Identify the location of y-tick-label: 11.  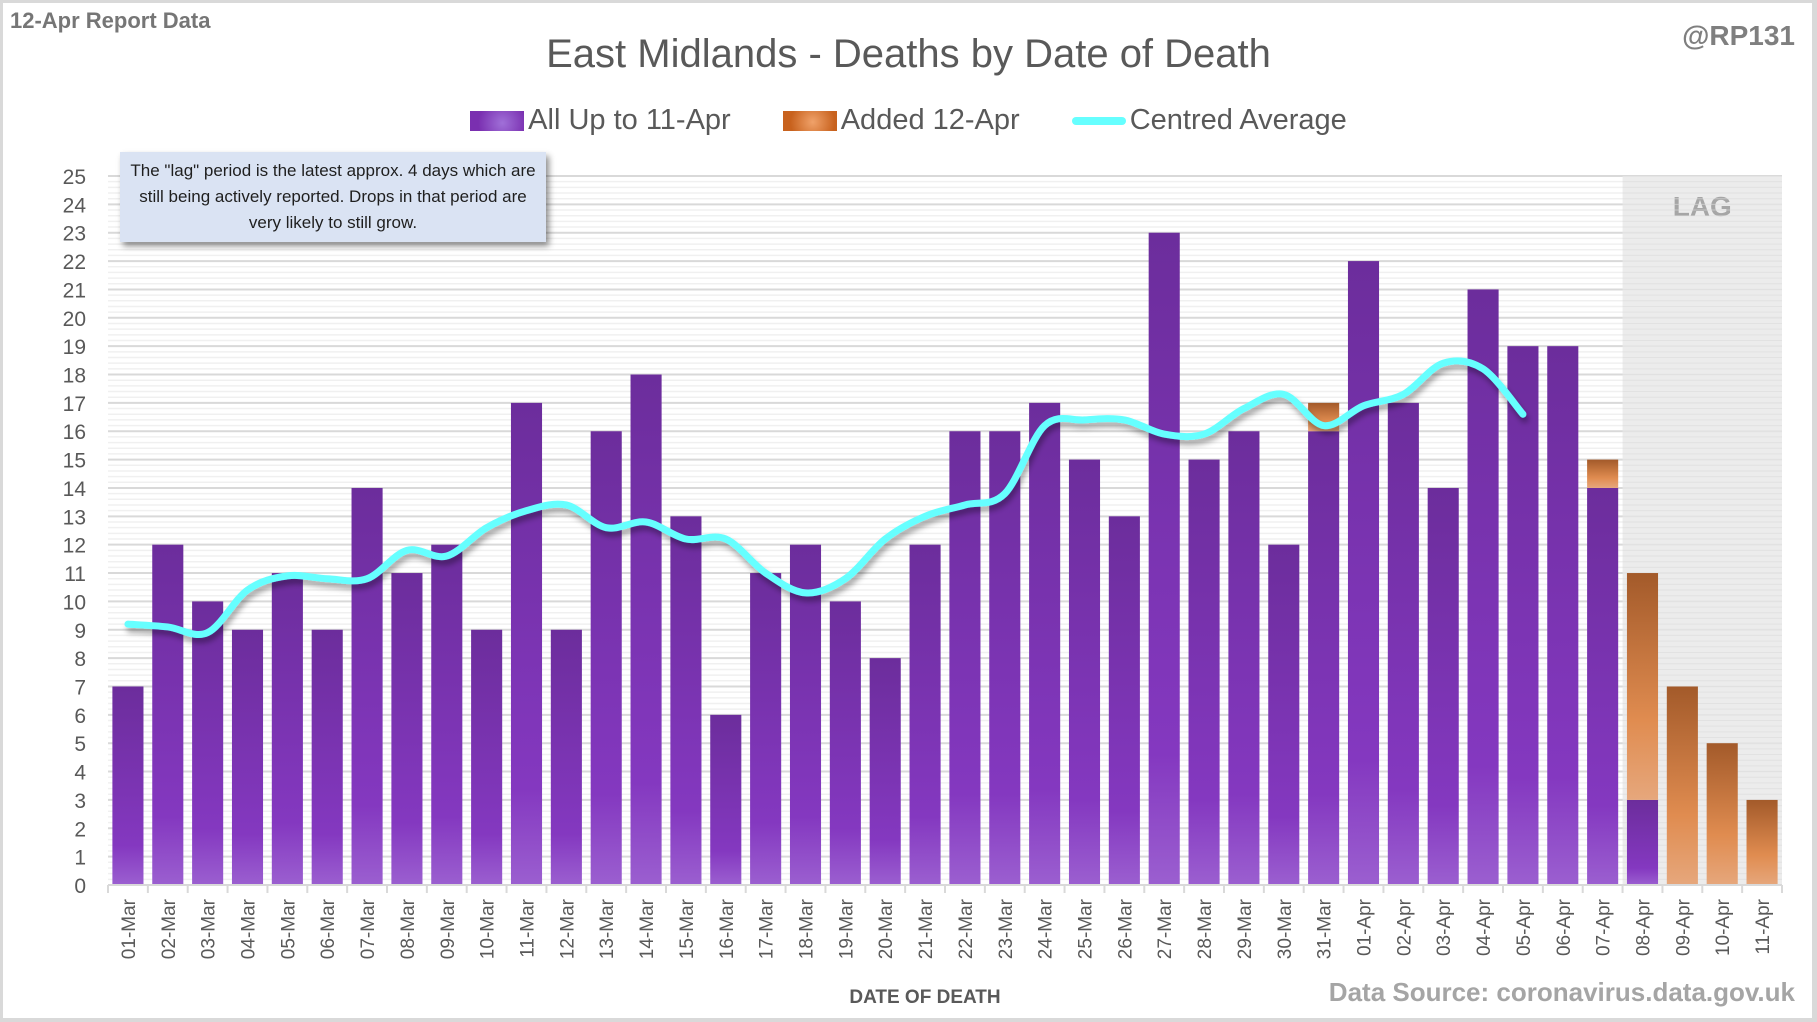
(75, 574).